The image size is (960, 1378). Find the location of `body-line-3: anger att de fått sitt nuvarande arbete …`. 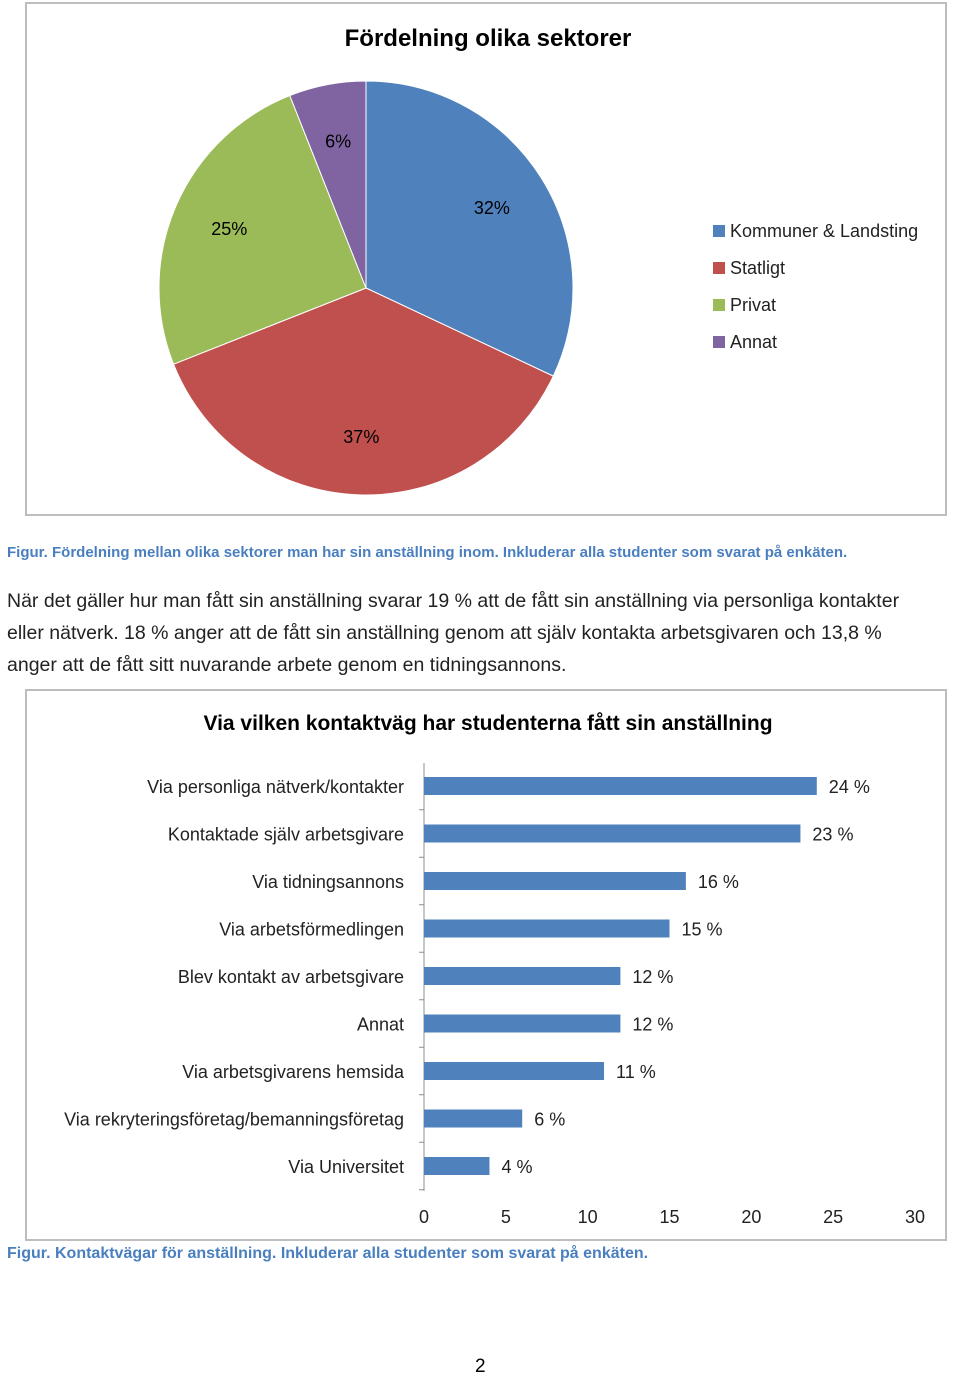

body-line-3: anger att de fått sitt nuvarande arbete … is located at coordinates (287, 665).